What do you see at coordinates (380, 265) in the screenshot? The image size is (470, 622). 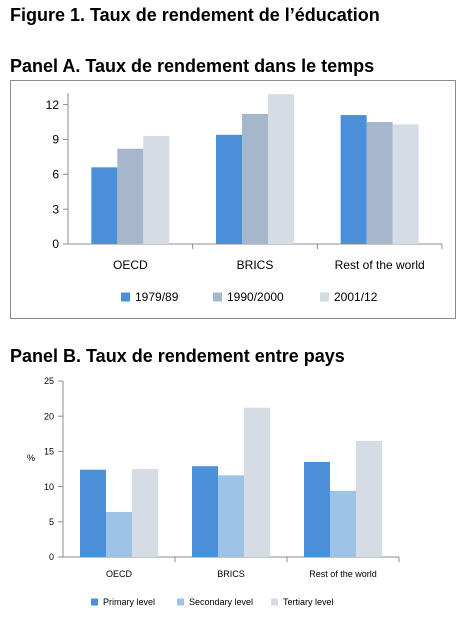 I see `panel-a-category-label: Rest of the world` at bounding box center [380, 265].